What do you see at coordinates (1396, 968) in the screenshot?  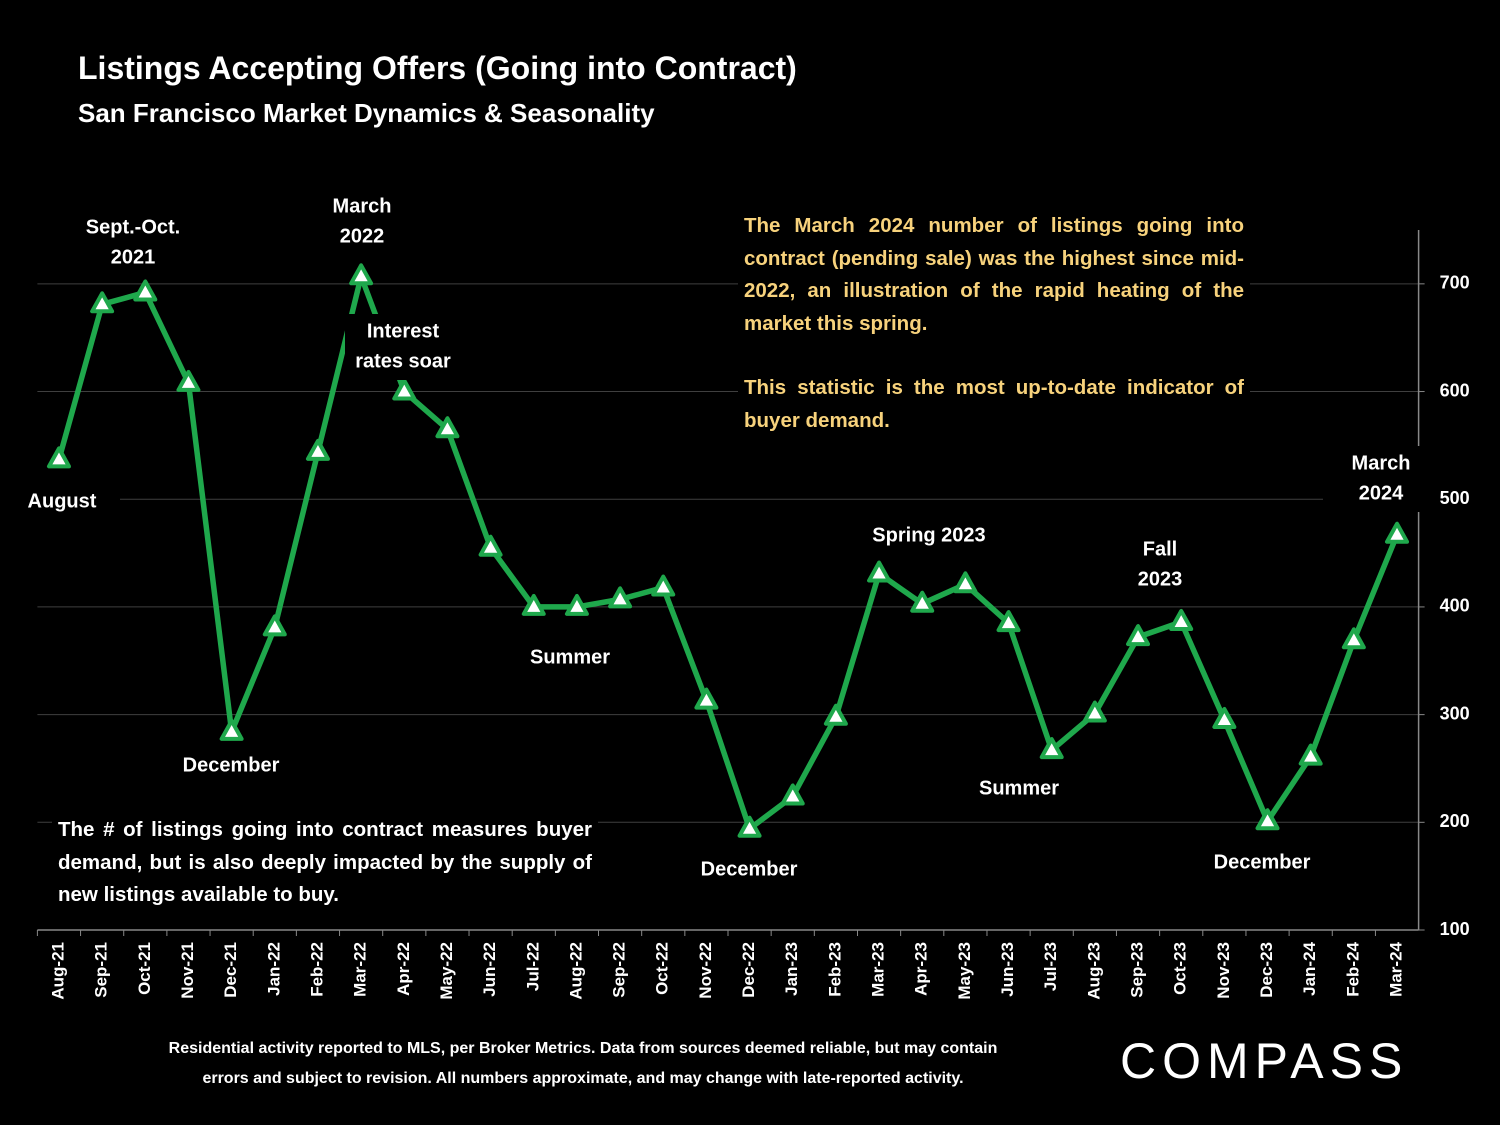 I see `x-tick-label: Mar-24` at bounding box center [1396, 968].